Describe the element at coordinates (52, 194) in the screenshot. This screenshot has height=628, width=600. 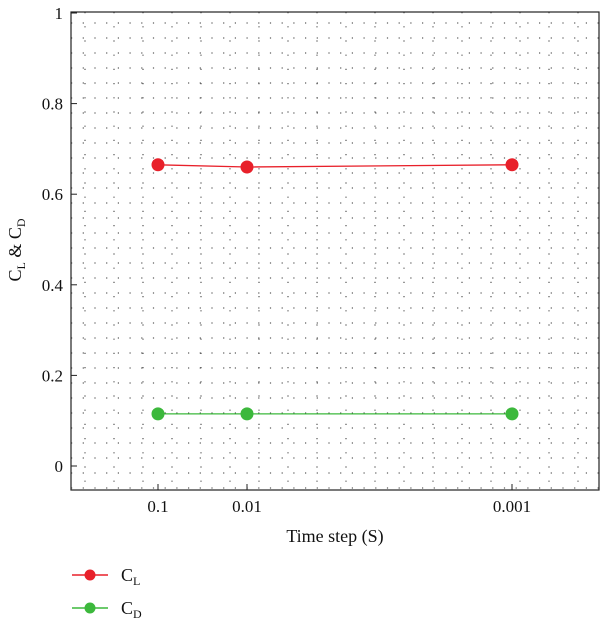
I see `y-tick-label: 0.6` at that location.